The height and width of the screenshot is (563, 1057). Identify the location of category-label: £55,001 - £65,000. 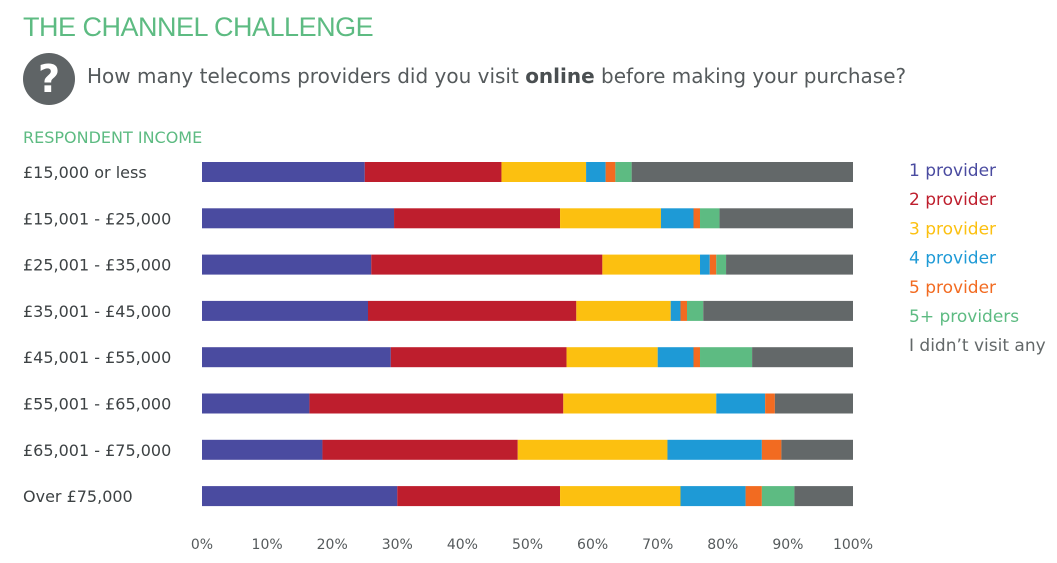
(97, 404).